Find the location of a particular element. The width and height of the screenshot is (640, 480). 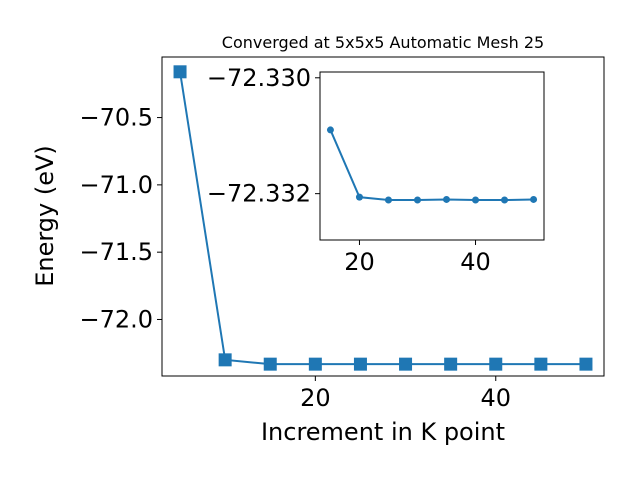

main-y-tick-label: −72.0 is located at coordinates (116, 319).